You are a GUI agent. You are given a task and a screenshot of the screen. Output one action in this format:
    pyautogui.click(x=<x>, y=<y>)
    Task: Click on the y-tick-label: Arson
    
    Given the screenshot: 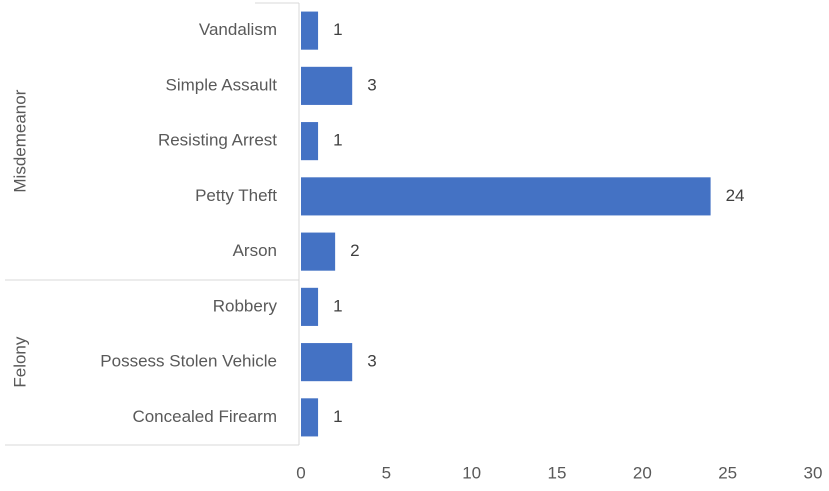 What is the action you would take?
    pyautogui.click(x=255, y=250)
    